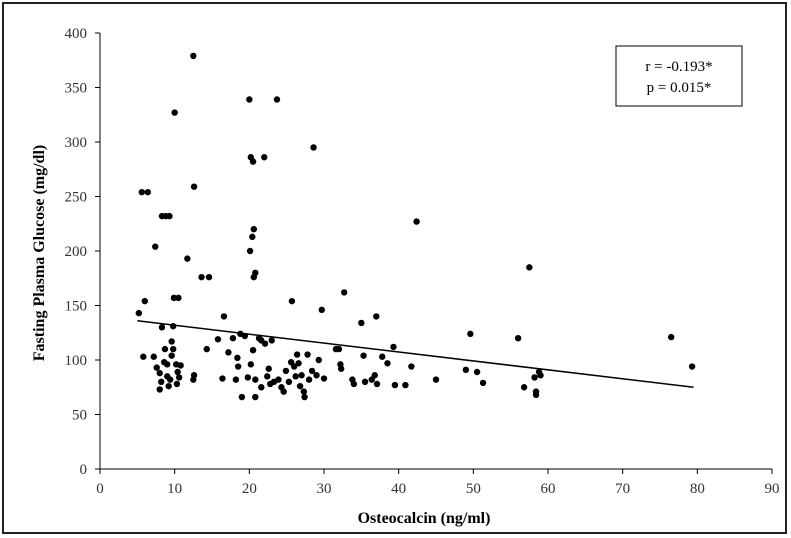 The image size is (791, 538). Describe the element at coordinates (79, 416) in the screenshot. I see `y-tick-label: 50` at that location.